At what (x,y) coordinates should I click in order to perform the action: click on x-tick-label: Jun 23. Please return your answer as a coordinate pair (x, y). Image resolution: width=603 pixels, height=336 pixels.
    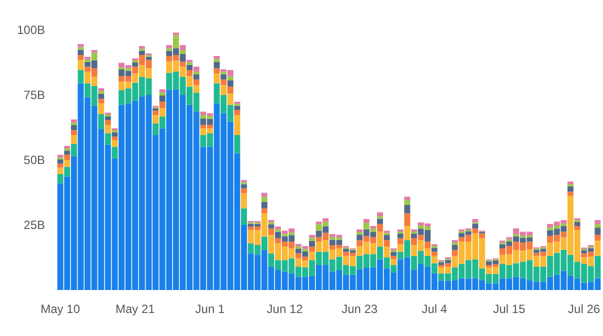
    Looking at the image, I should click on (360, 309).